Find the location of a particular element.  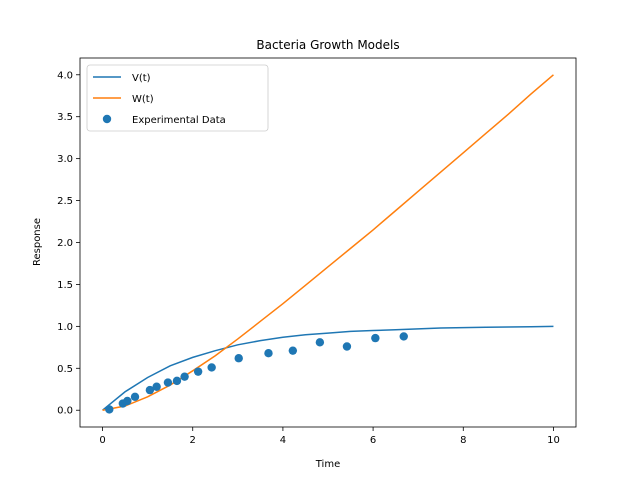

y-tick-label: 2.5 is located at coordinates (65, 201).